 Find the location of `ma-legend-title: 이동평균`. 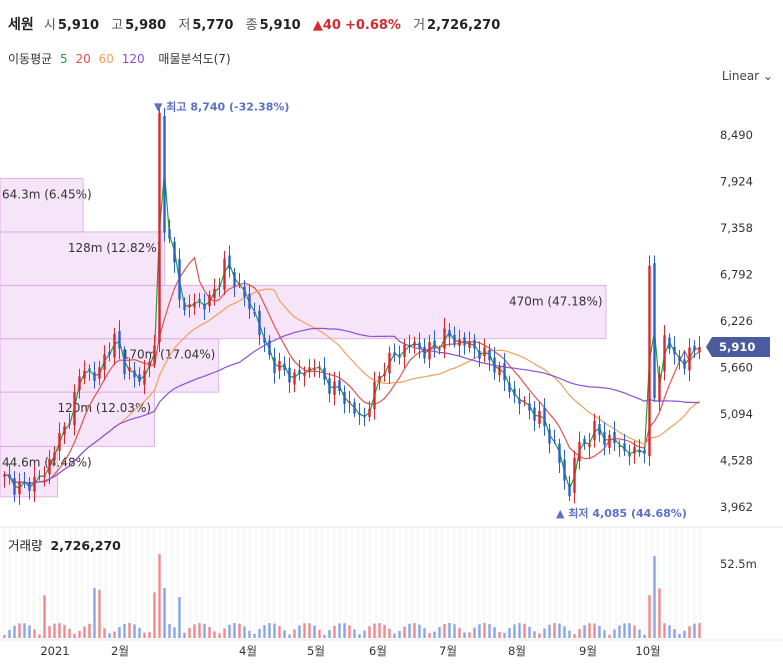

ma-legend-title: 이동평균 is located at coordinates (30, 59).